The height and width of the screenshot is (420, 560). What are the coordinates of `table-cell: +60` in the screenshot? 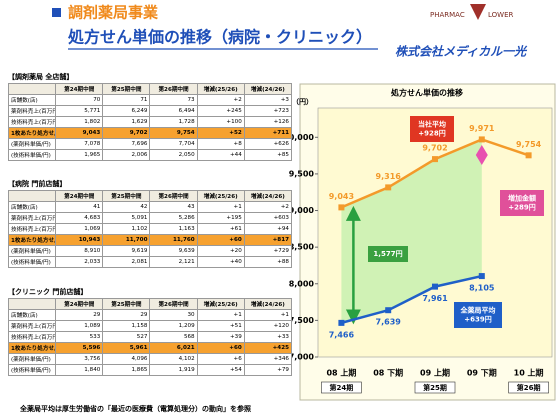 It's located at (220, 240).